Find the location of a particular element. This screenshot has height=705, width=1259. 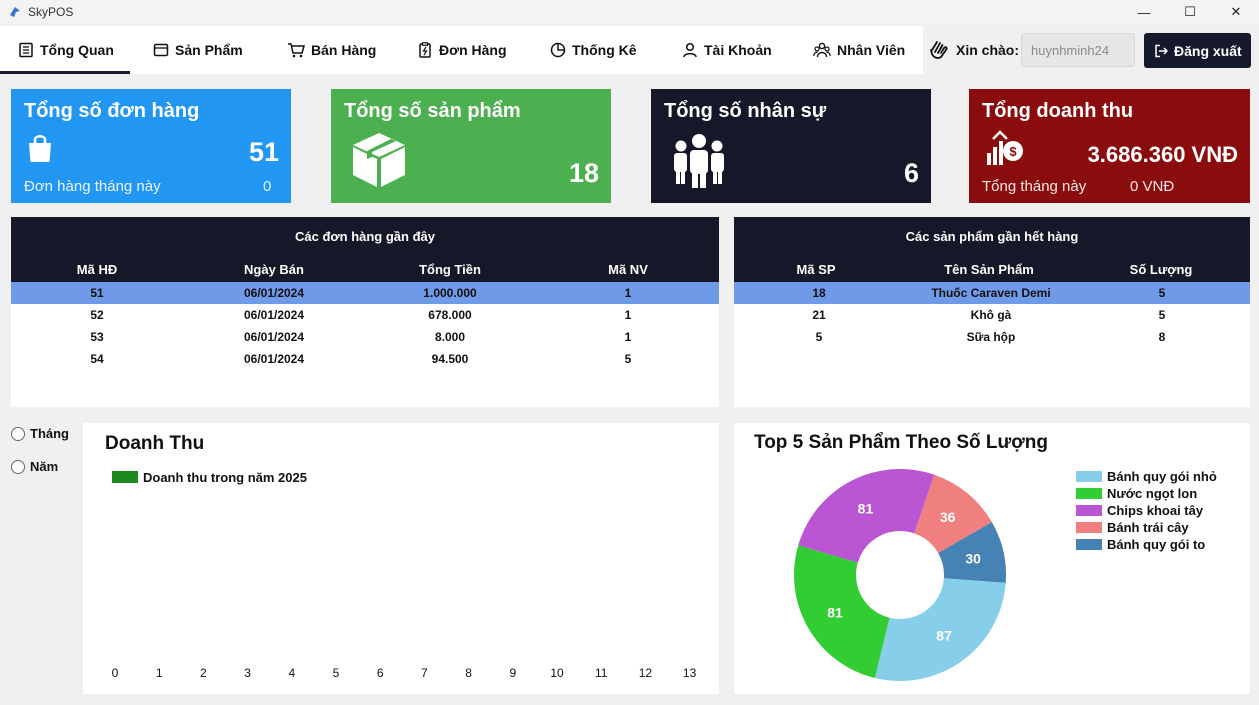

table-cell: 18 is located at coordinates (819, 293).